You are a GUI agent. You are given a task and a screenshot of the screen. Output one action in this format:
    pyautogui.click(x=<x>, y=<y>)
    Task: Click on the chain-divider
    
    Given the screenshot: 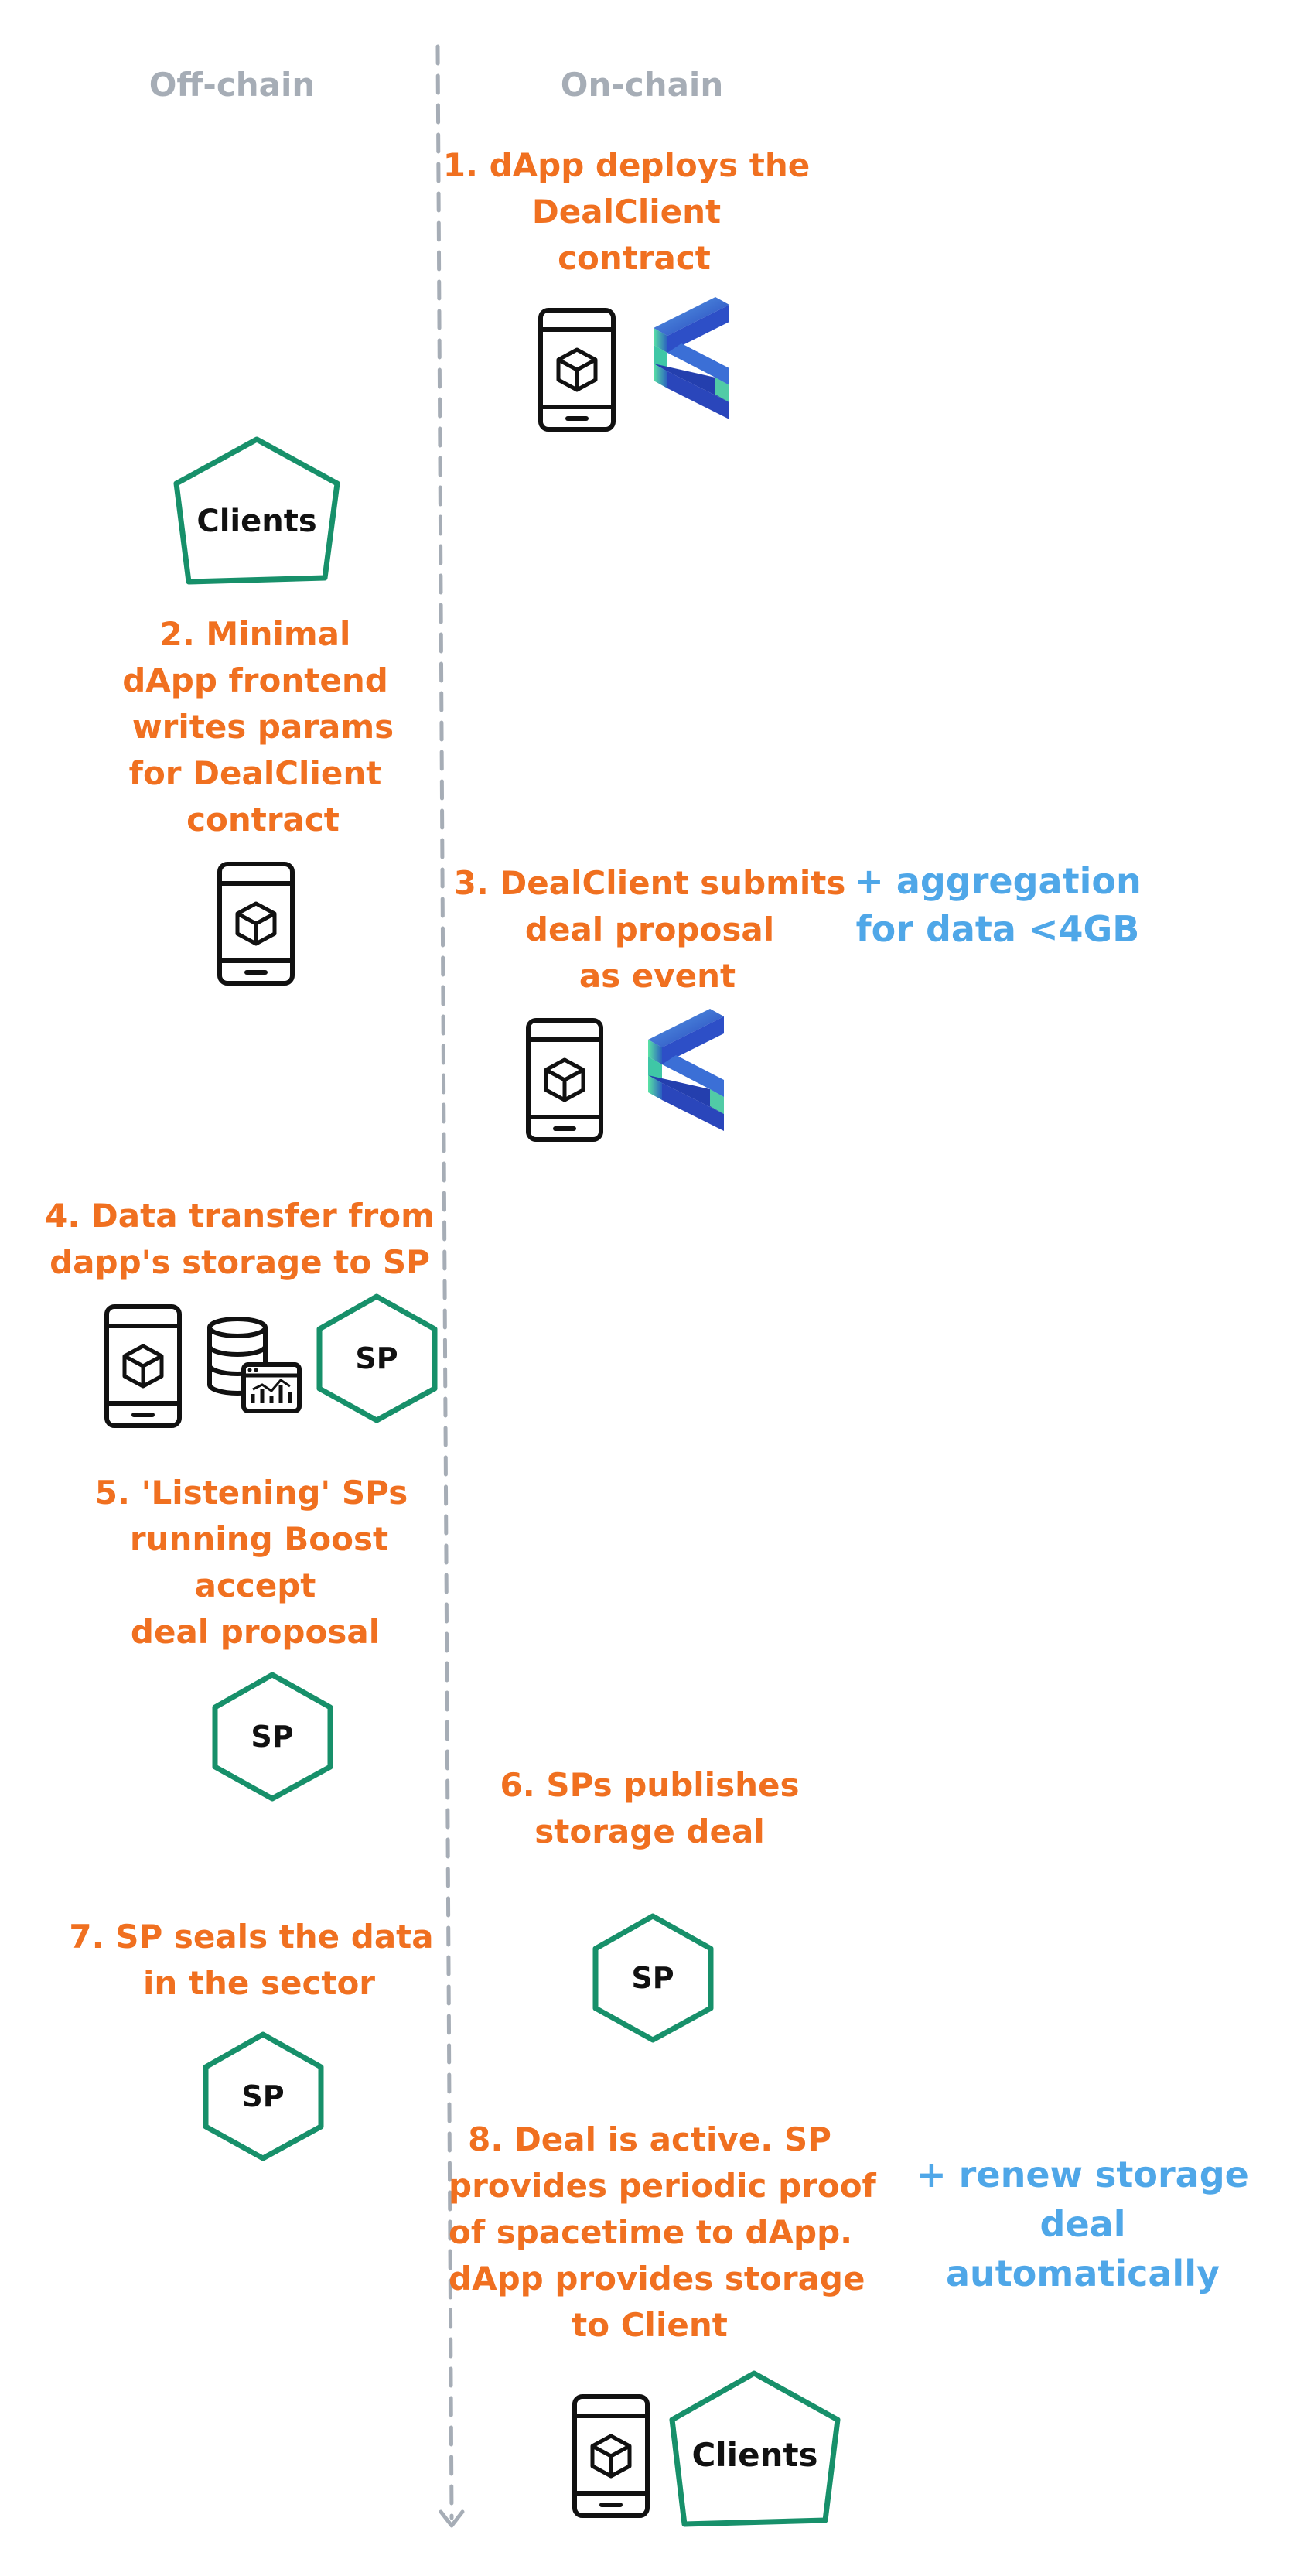 What is the action you would take?
    pyautogui.click(x=445, y=1282)
    